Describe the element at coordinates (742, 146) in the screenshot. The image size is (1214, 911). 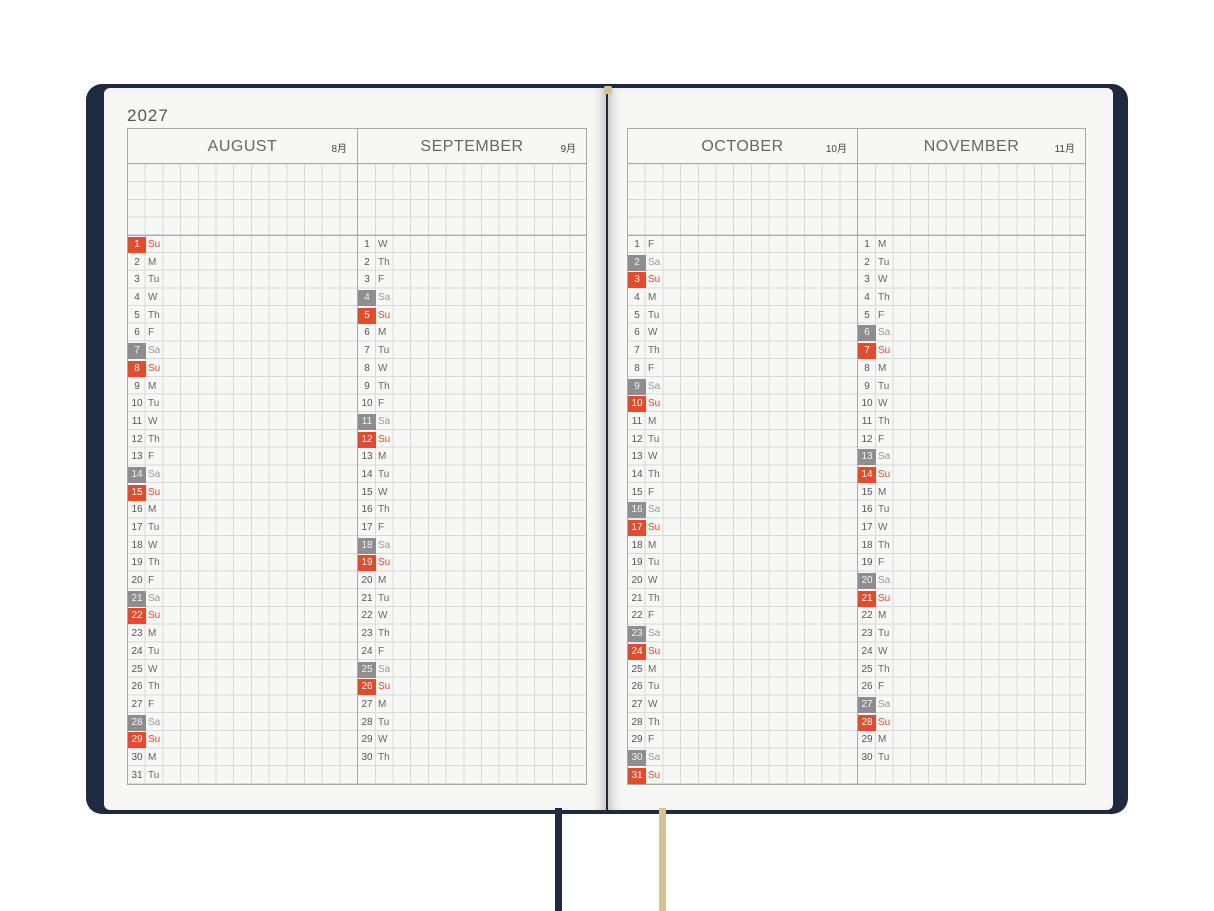
I see `month-header: OCTOBER 10月` at that location.